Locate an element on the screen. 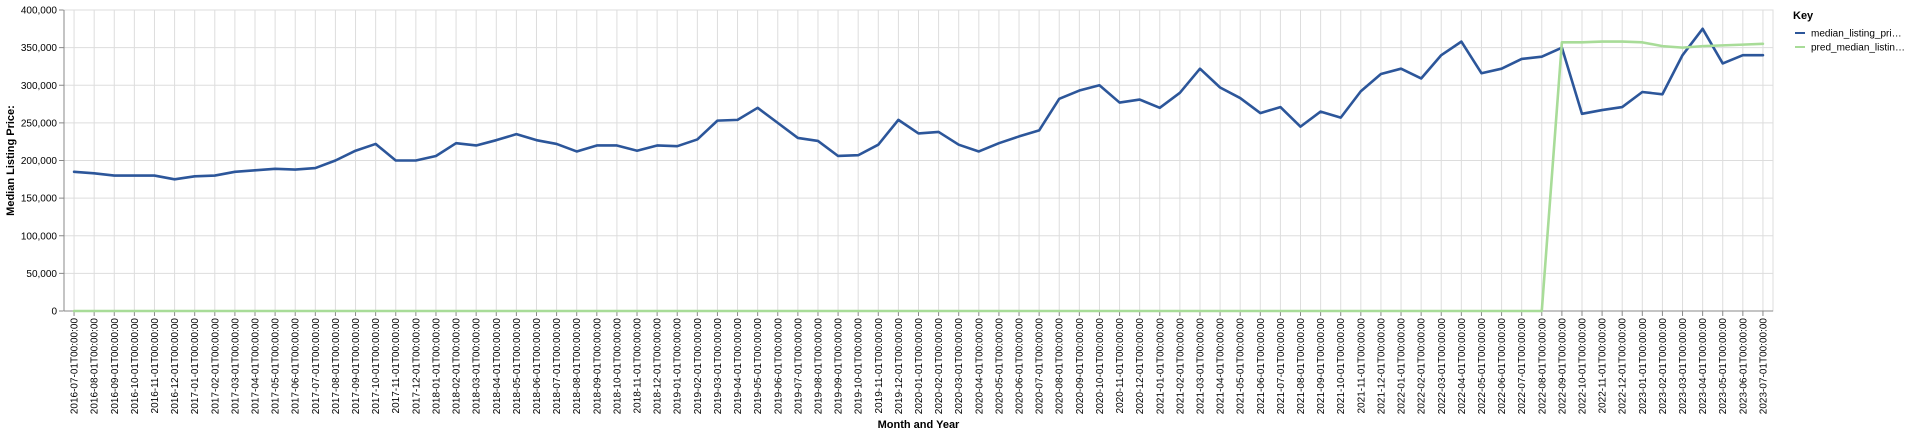 Image resolution: width=1920 pixels, height=439 pixels. x-tick-label: 2017-09-01T00:00:00 is located at coordinates (356, 366).